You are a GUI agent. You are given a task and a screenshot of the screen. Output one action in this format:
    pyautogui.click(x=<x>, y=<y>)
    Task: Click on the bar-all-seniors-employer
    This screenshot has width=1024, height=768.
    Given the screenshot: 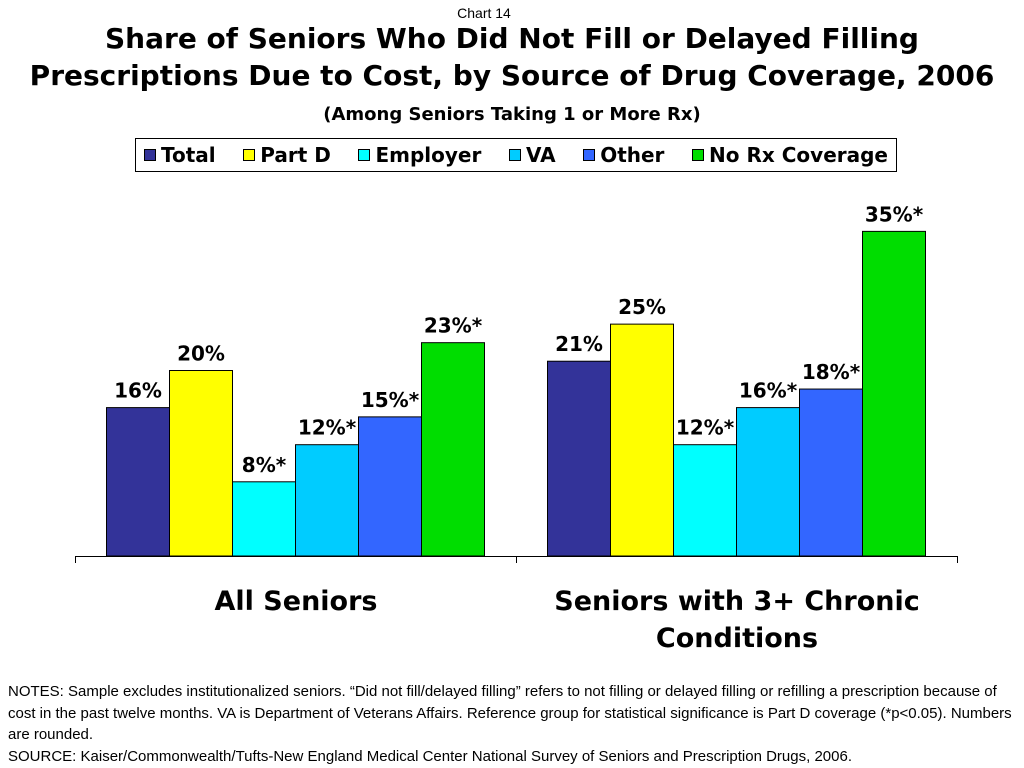 What is the action you would take?
    pyautogui.click(x=264, y=519)
    